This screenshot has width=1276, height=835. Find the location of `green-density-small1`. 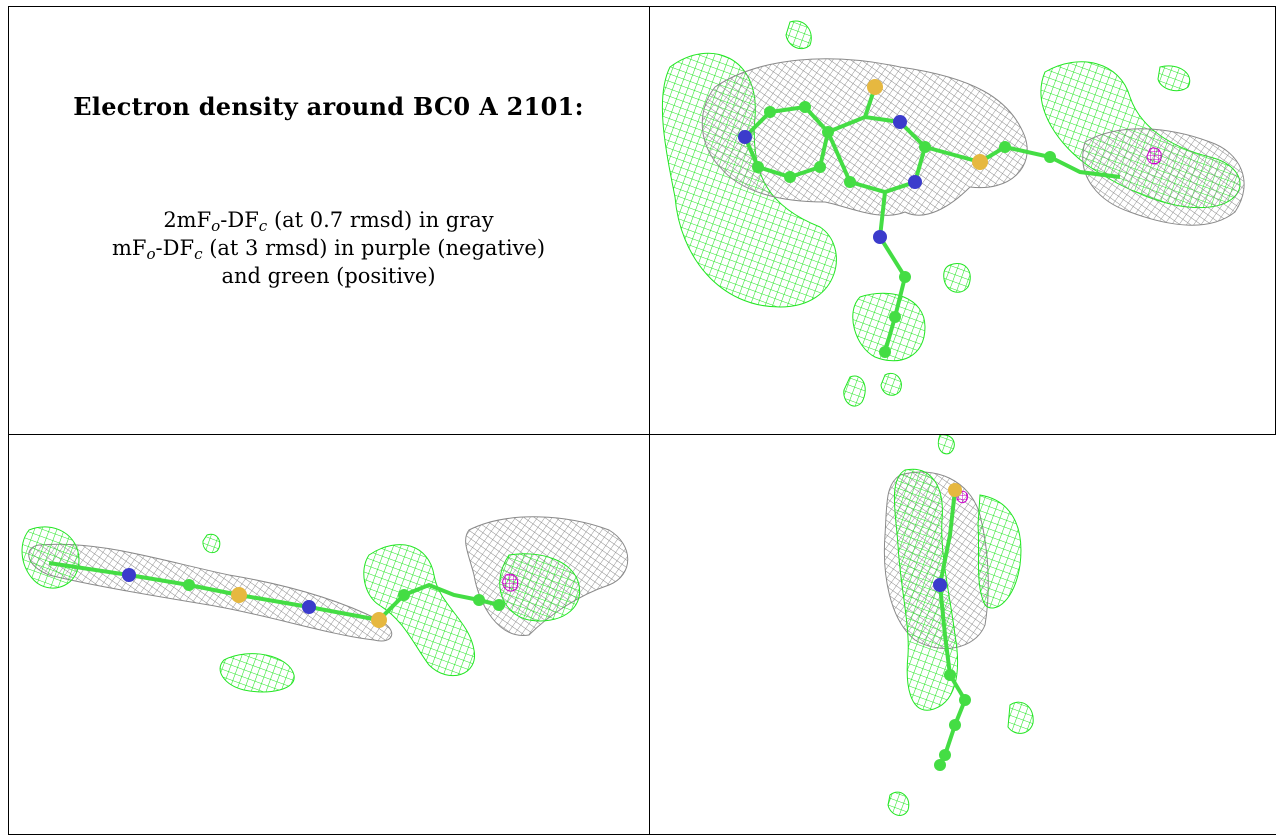

green-density-small1 is located at coordinates (957, 278).